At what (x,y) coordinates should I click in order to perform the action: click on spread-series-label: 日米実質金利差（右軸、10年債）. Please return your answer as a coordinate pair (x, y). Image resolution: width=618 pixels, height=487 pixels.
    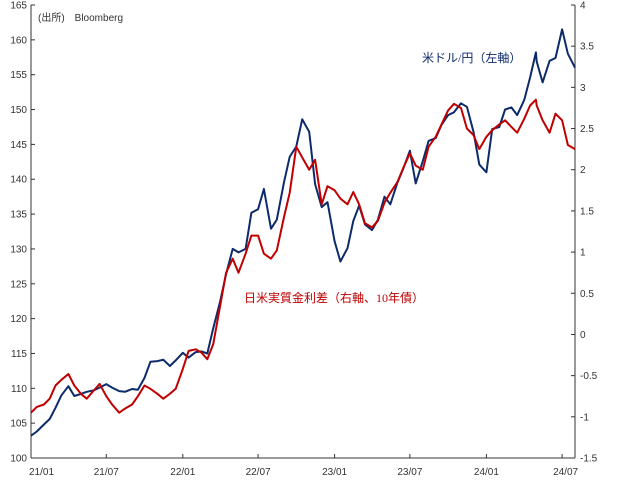
    Looking at the image, I should click on (334, 297).